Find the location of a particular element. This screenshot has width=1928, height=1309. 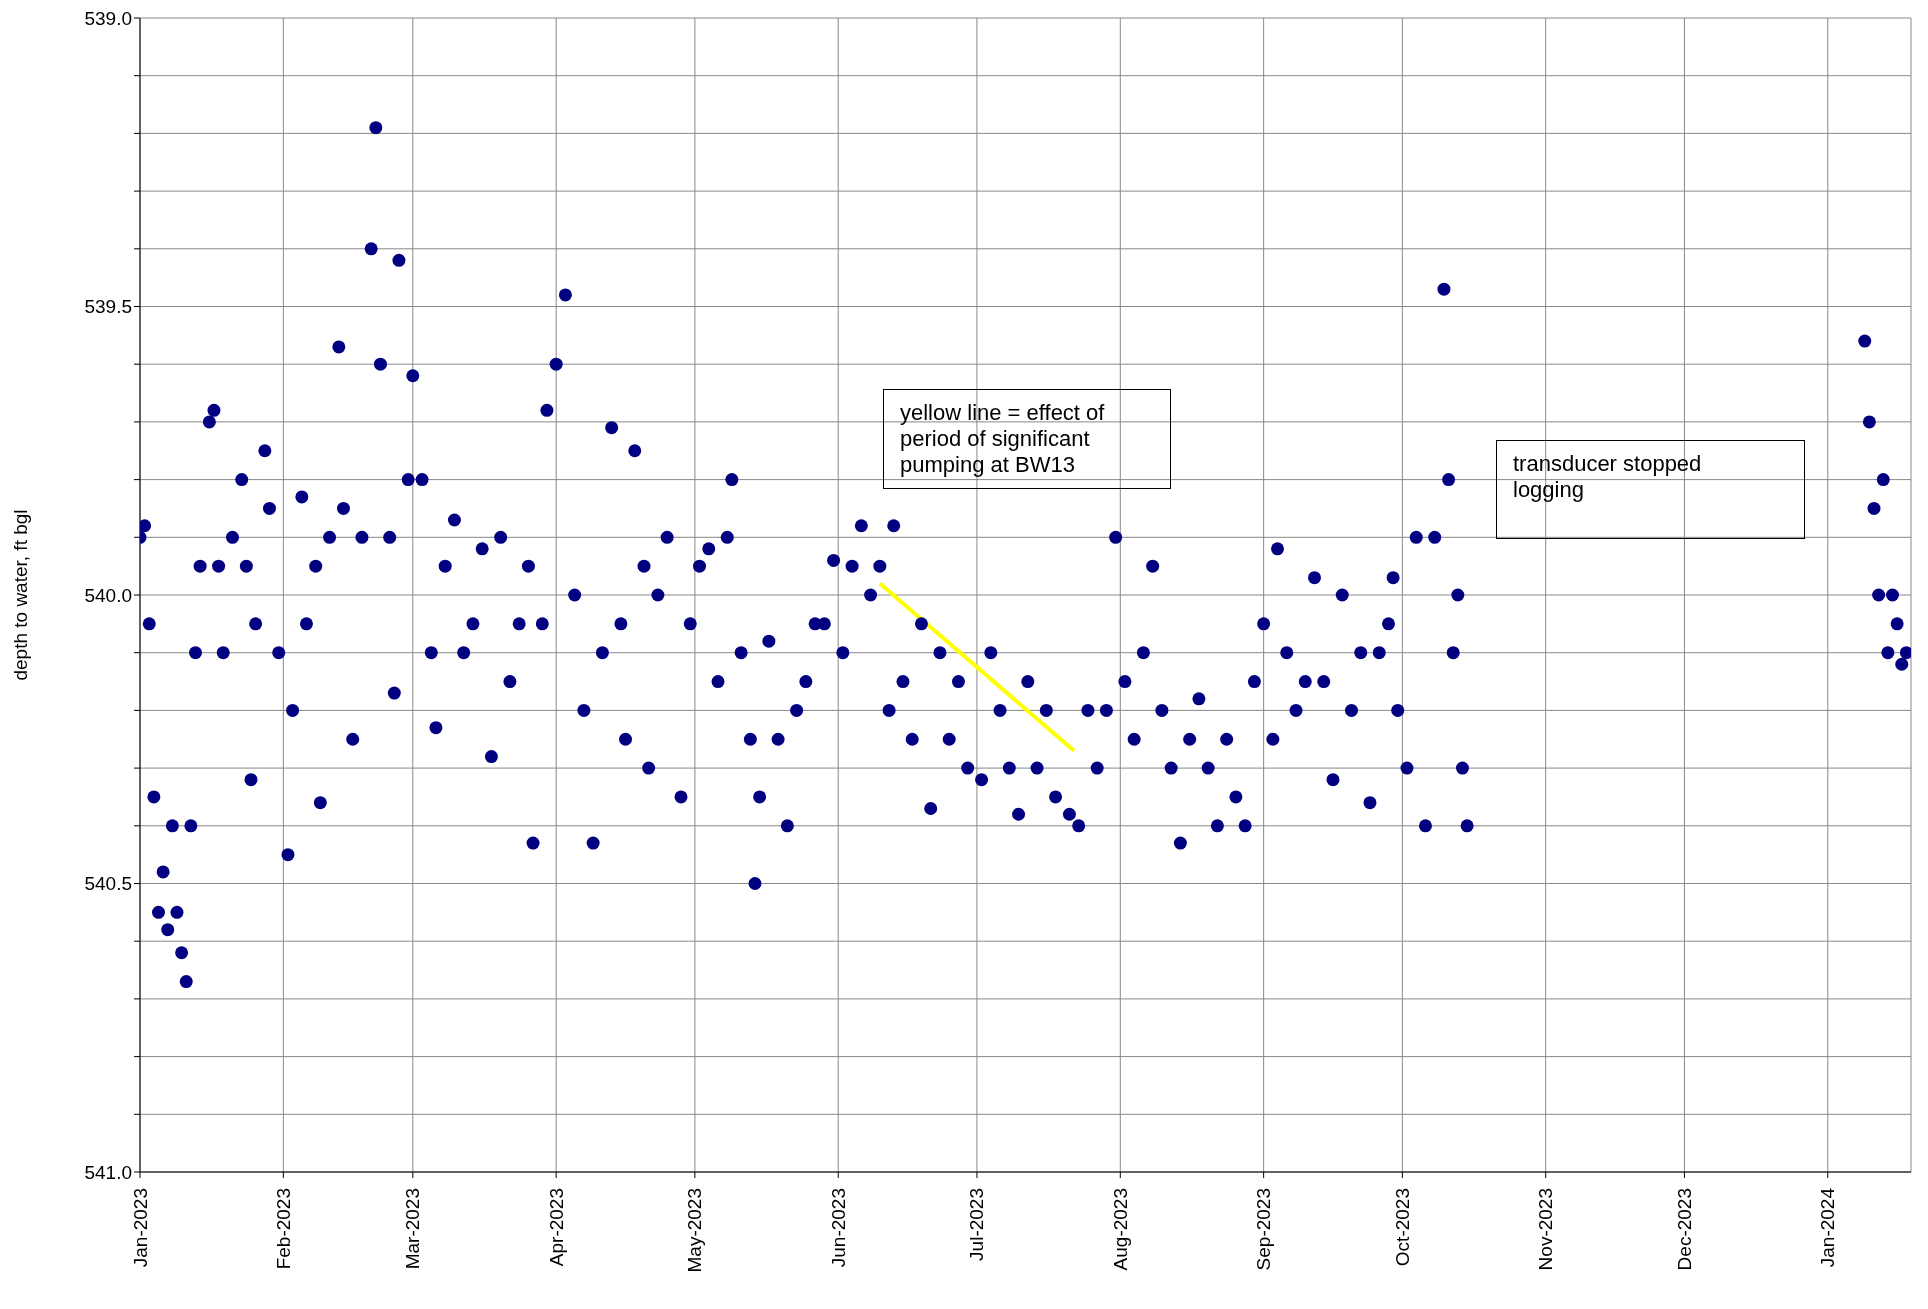

y-tick-label: 541.0 is located at coordinates (108, 1172).